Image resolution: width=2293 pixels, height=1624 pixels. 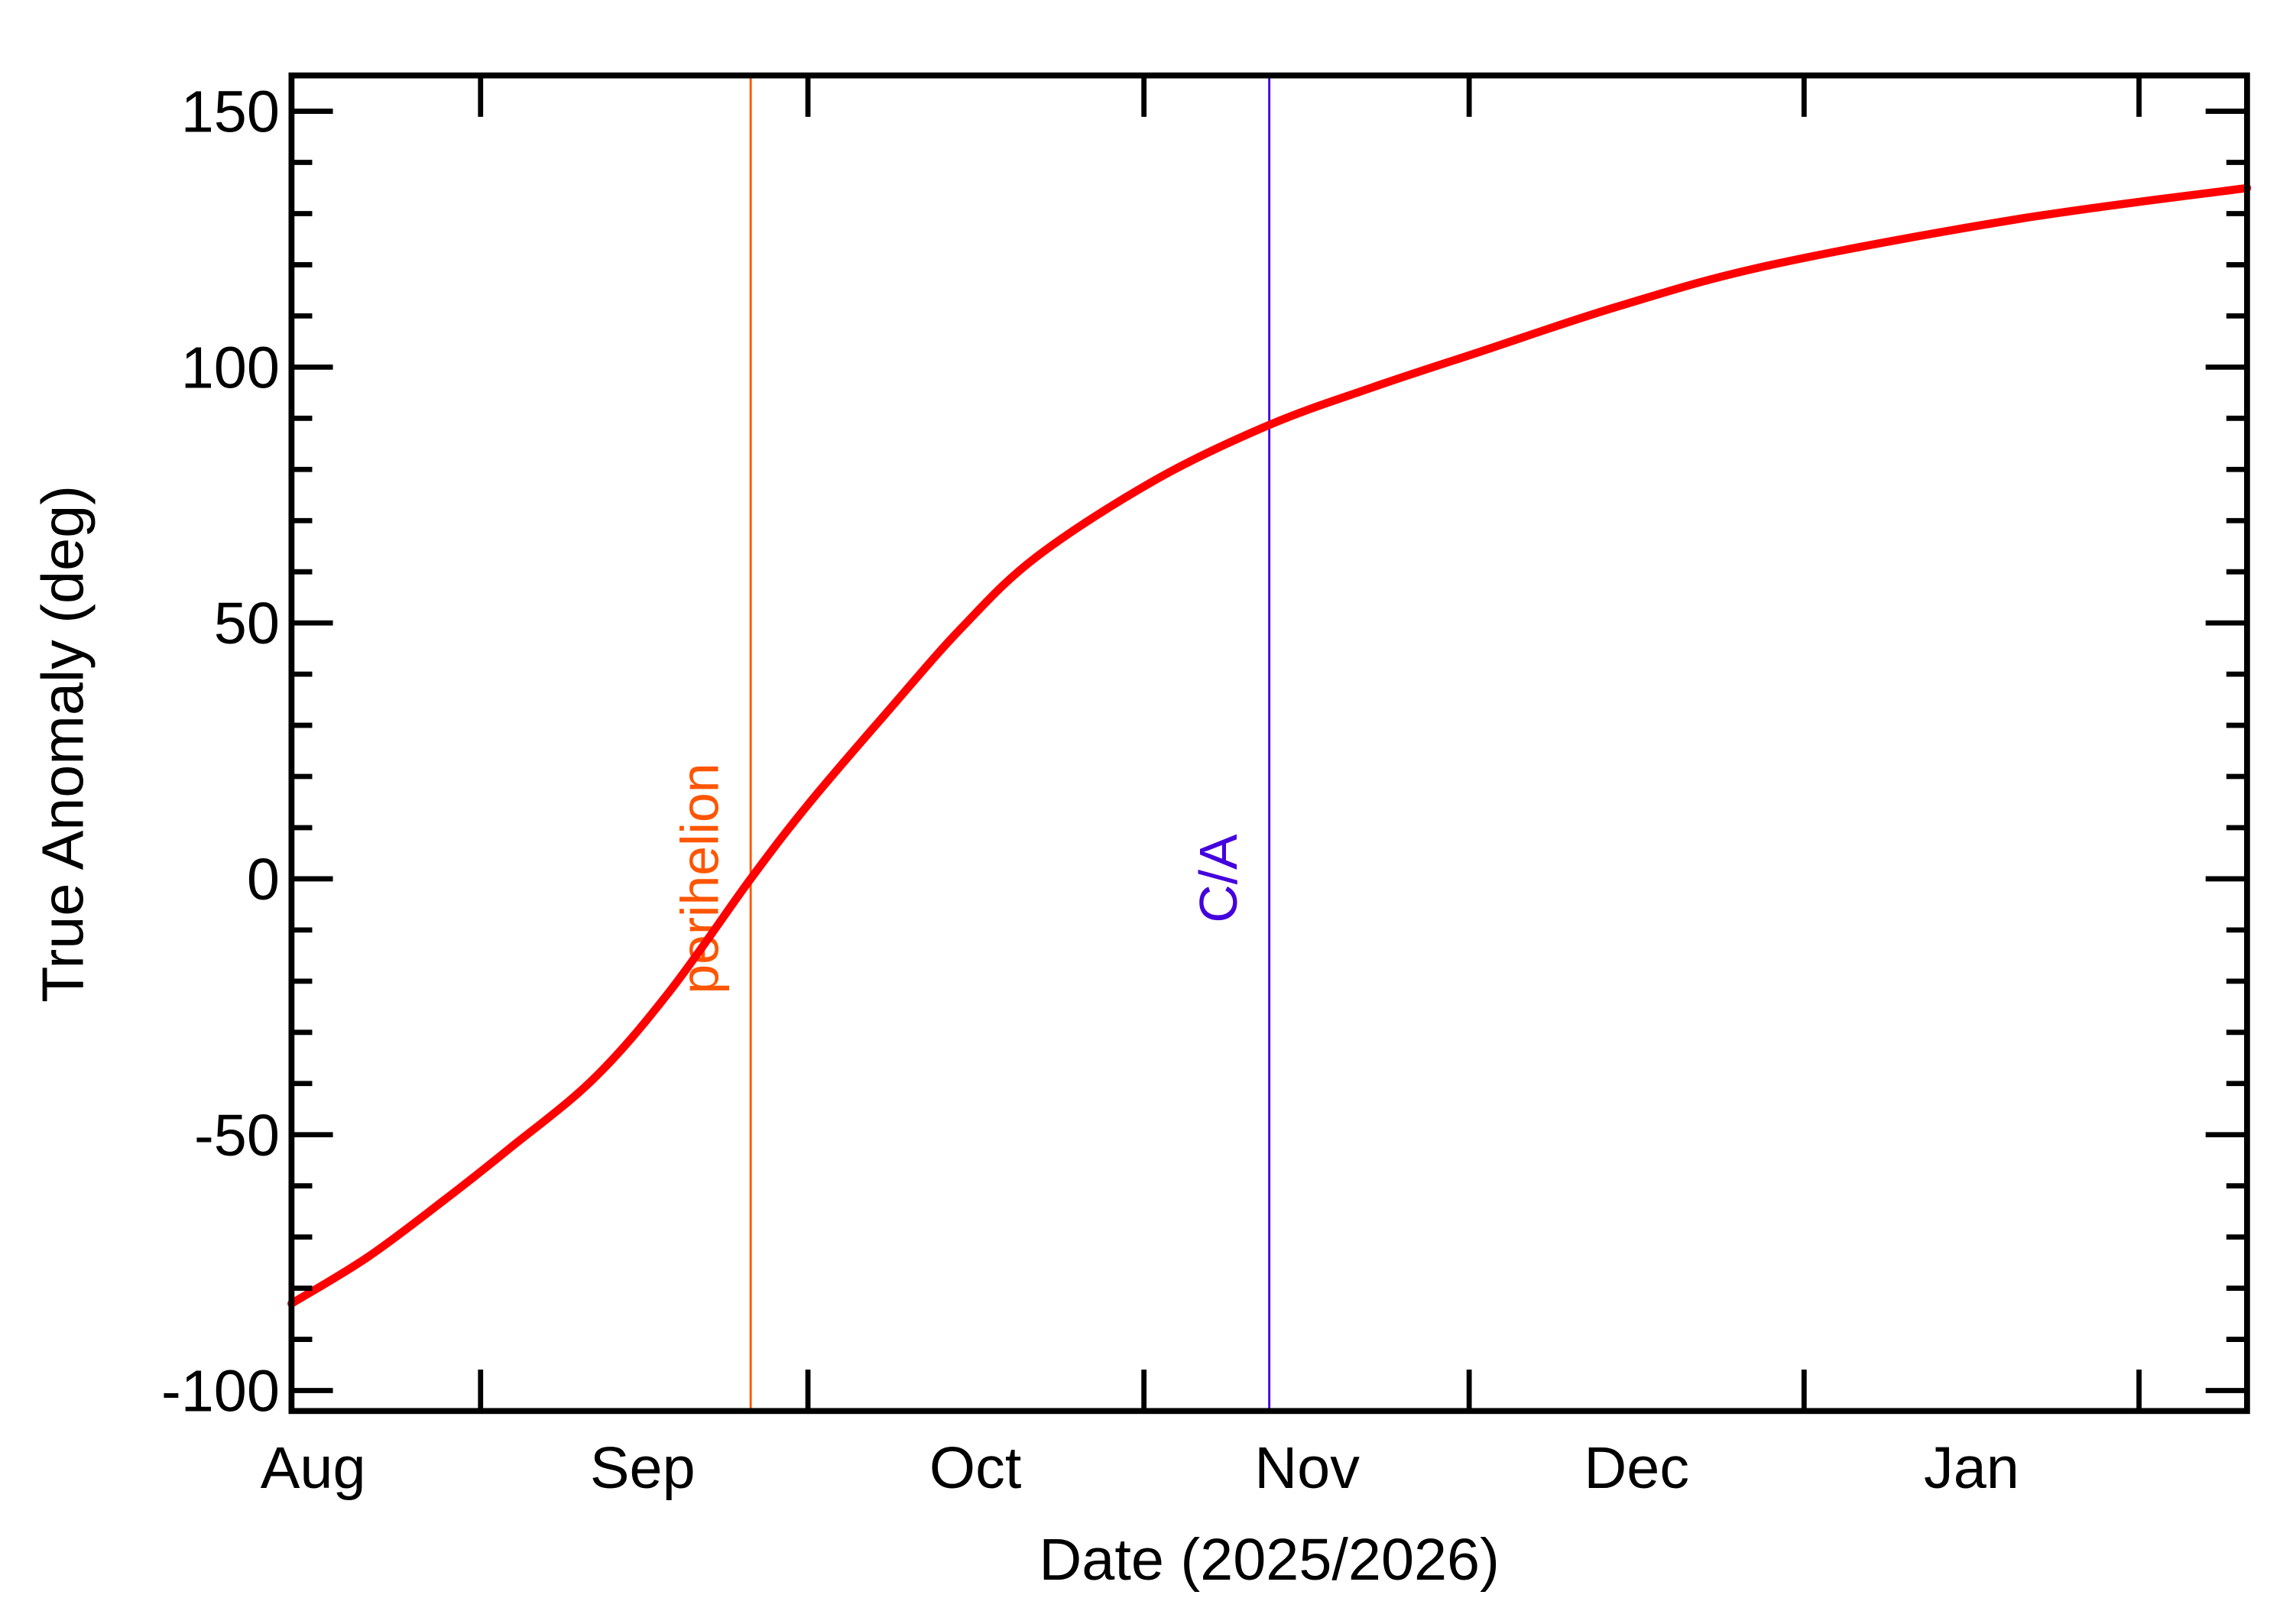 What do you see at coordinates (263, 879) in the screenshot?
I see `y-tick-label: 0` at bounding box center [263, 879].